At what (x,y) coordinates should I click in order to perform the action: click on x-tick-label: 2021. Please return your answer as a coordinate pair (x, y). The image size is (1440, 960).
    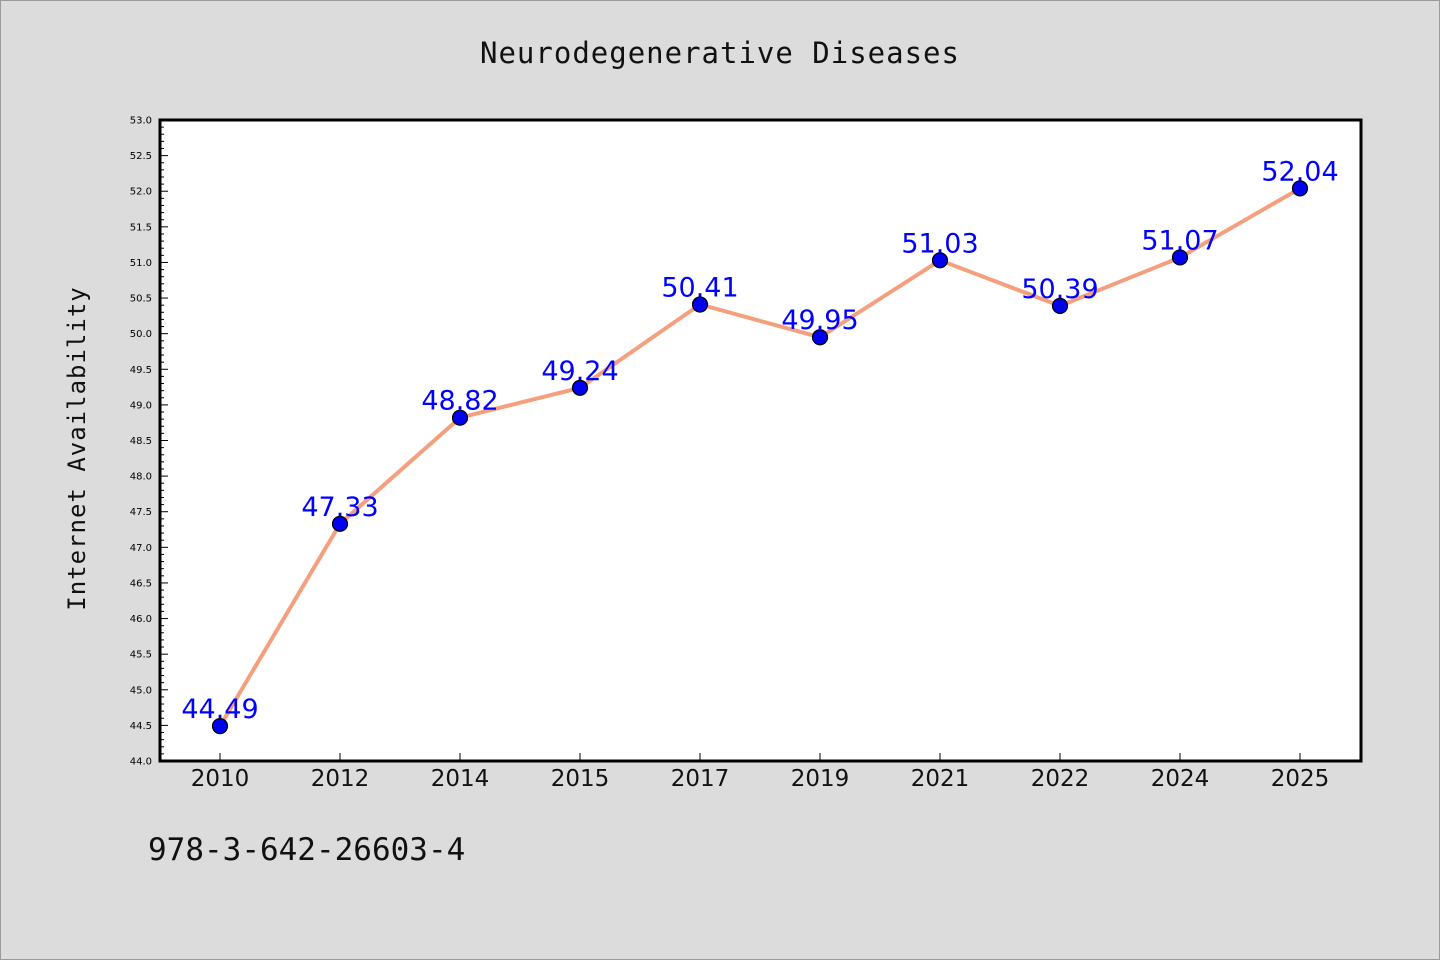
    Looking at the image, I should click on (940, 779).